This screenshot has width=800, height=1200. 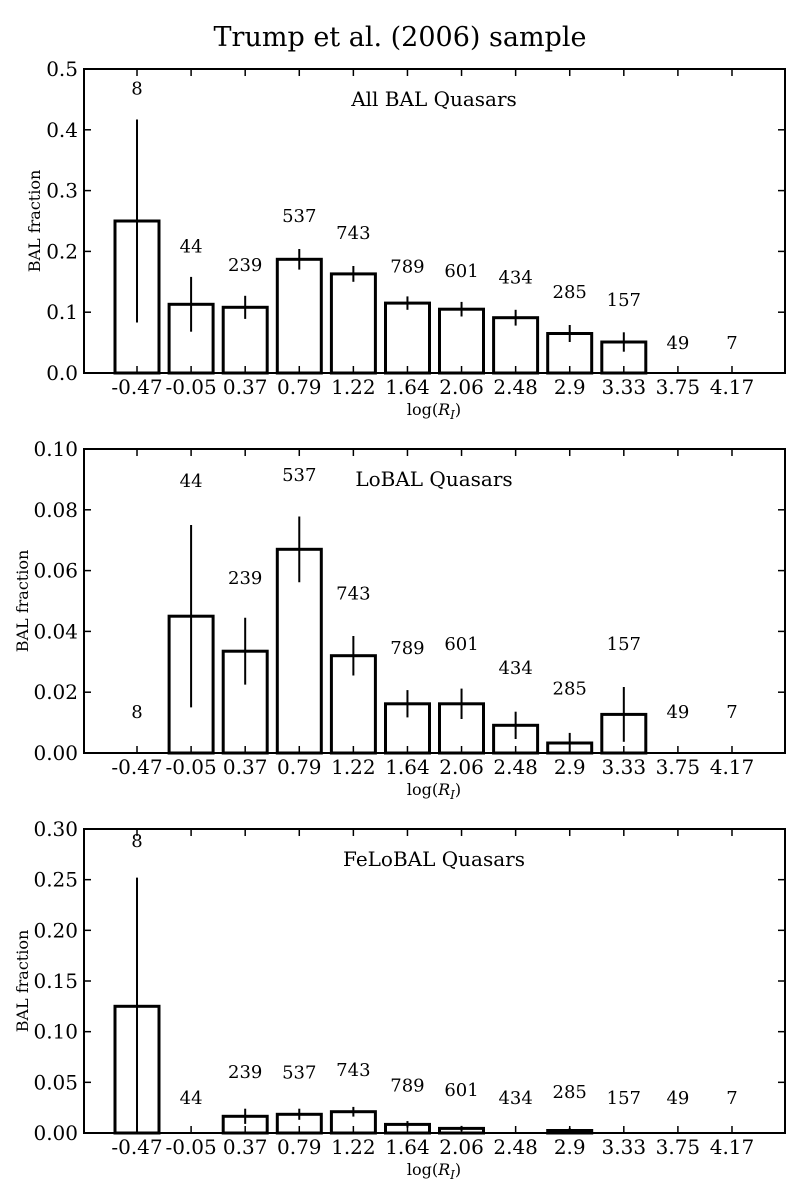 What do you see at coordinates (55, 880) in the screenshot?
I see `y-tick-label: 0.25` at bounding box center [55, 880].